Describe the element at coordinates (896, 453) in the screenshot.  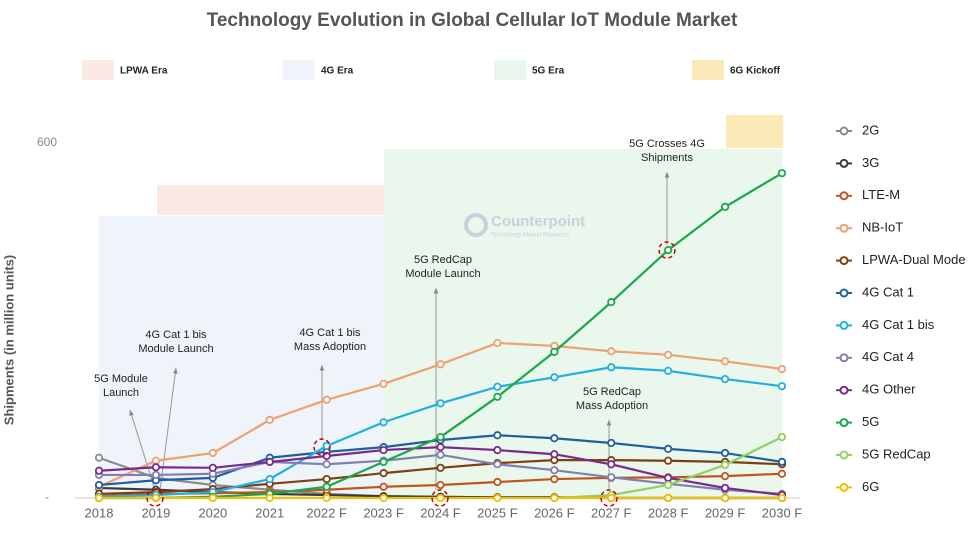
I see `legend-label: 5G RedCap` at that location.